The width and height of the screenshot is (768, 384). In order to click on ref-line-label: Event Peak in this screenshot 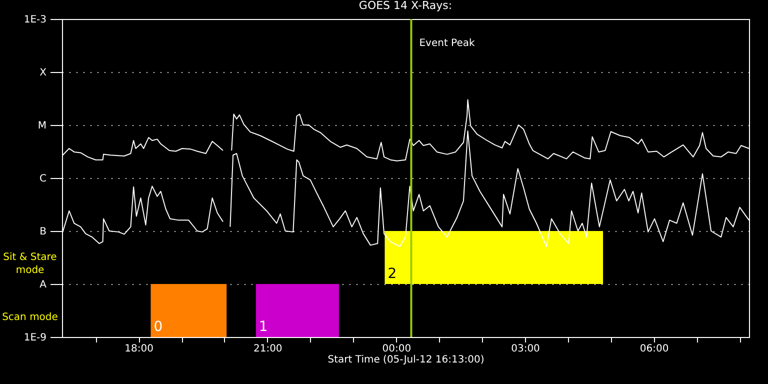, I will do `click(447, 43)`.